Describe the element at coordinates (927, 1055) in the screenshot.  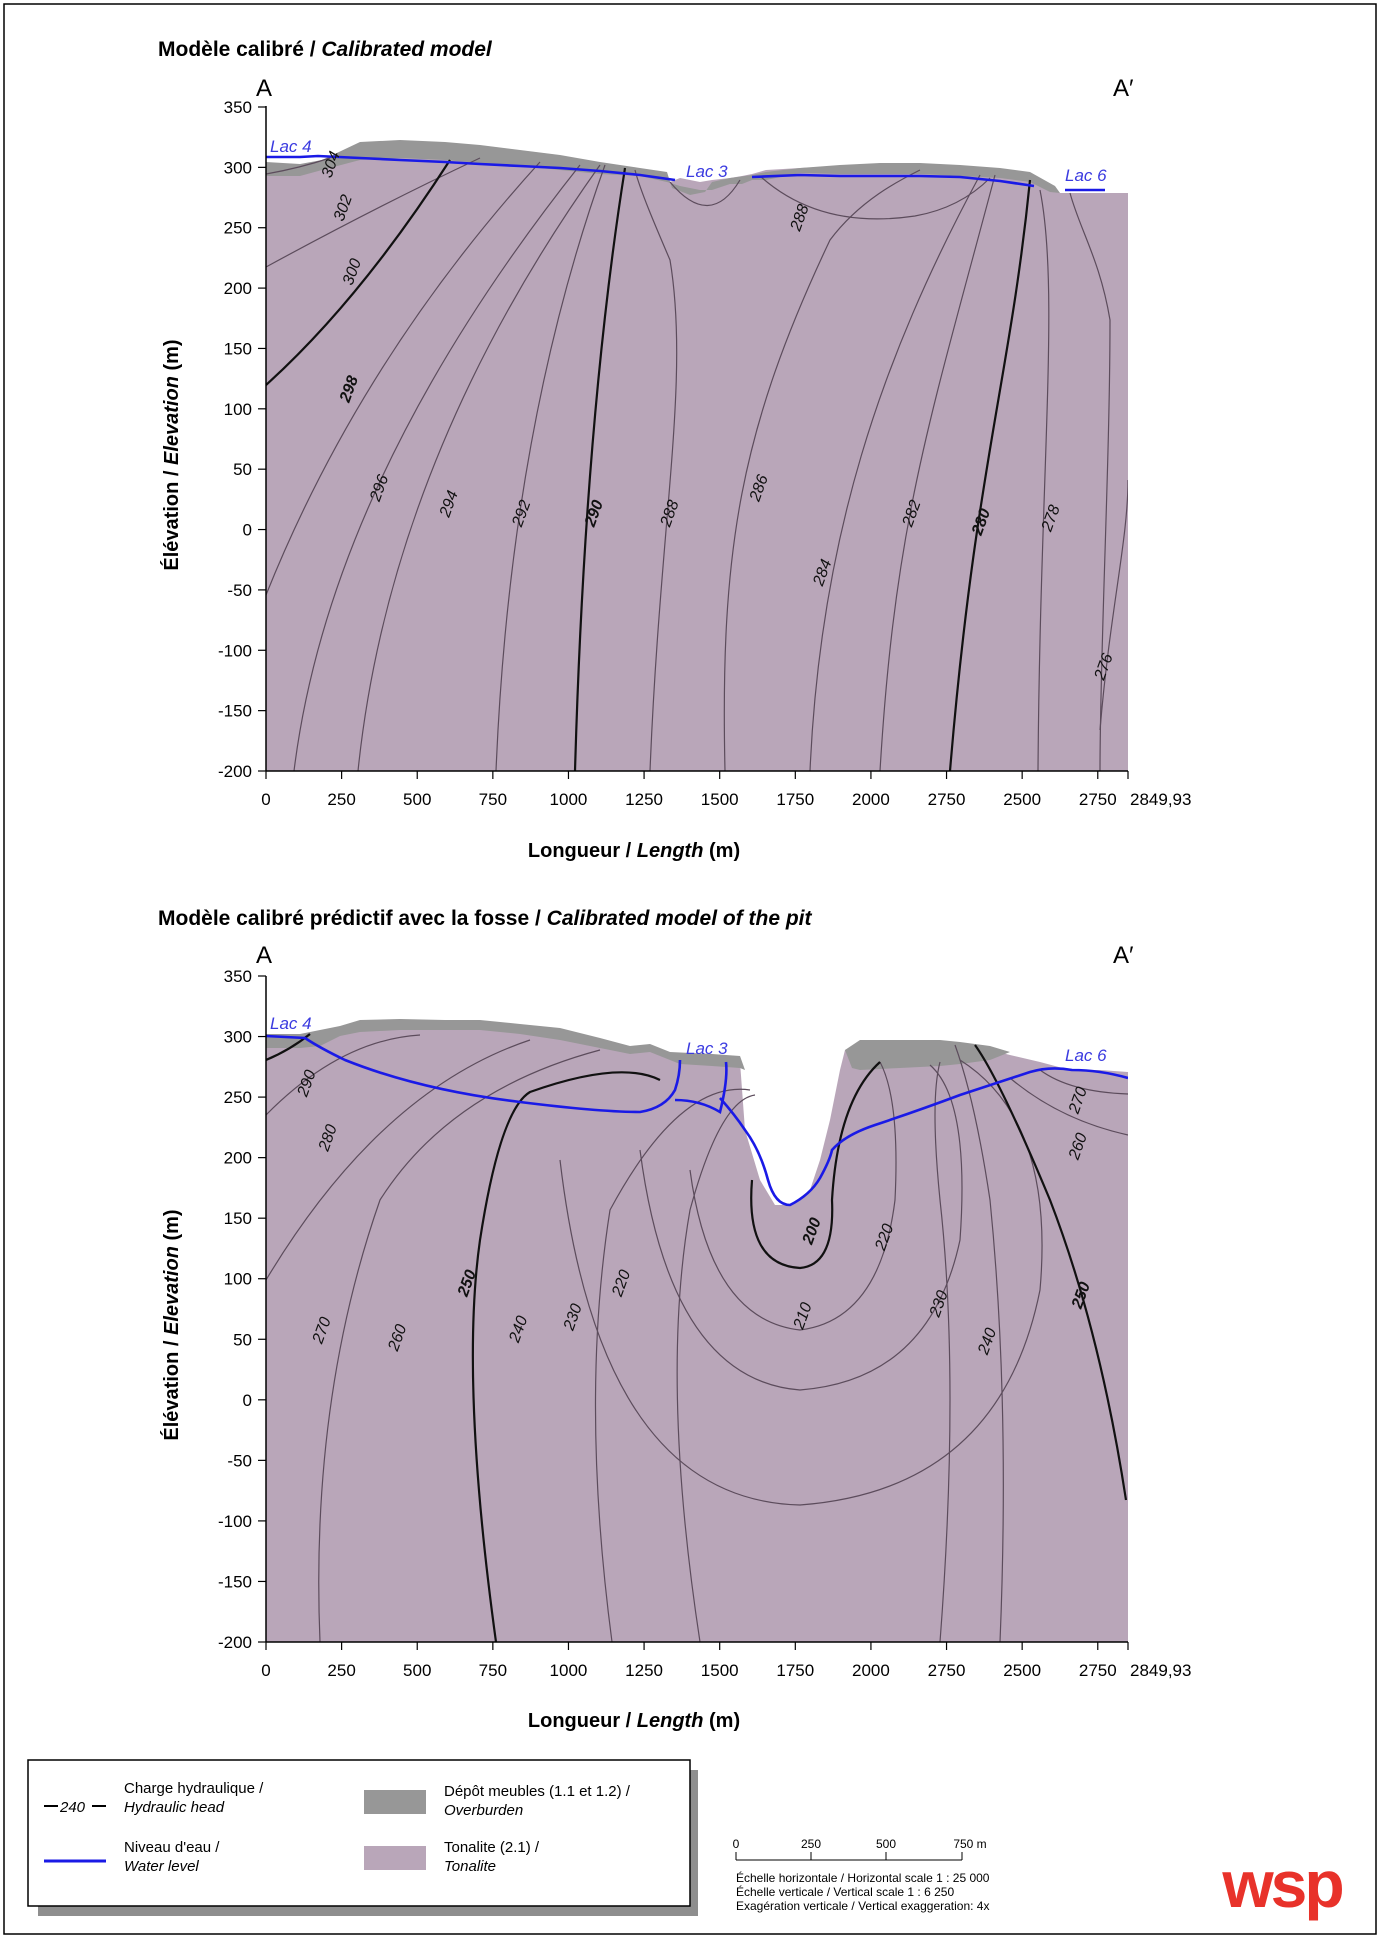
I see `chart2-pit-overburden` at that location.